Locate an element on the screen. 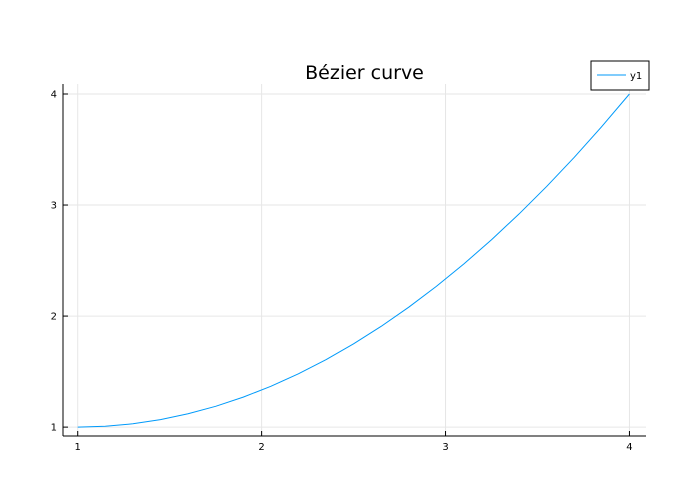 Image resolution: width=700 pixels, height=500 pixels. chart-title: Bézier curve is located at coordinates (364, 73).